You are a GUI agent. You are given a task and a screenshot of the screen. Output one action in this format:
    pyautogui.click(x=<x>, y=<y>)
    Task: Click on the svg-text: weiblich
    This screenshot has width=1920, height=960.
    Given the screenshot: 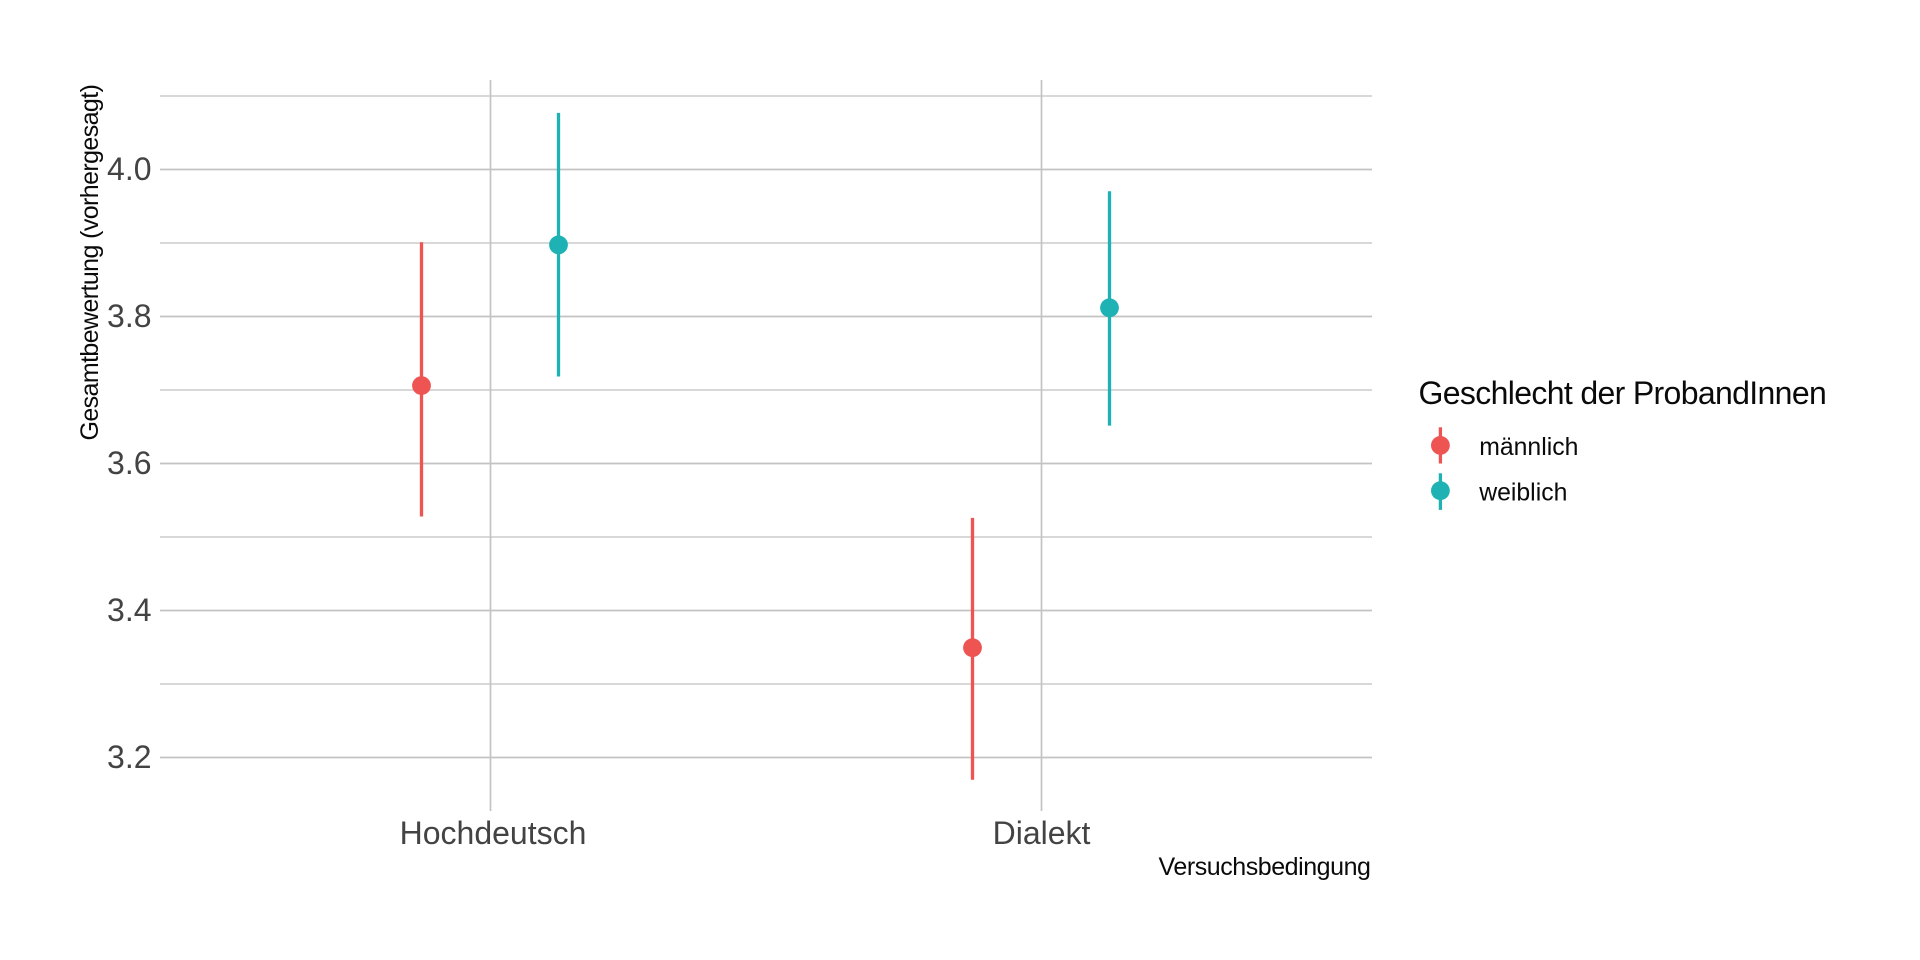 What is the action you would take?
    pyautogui.click(x=1522, y=492)
    